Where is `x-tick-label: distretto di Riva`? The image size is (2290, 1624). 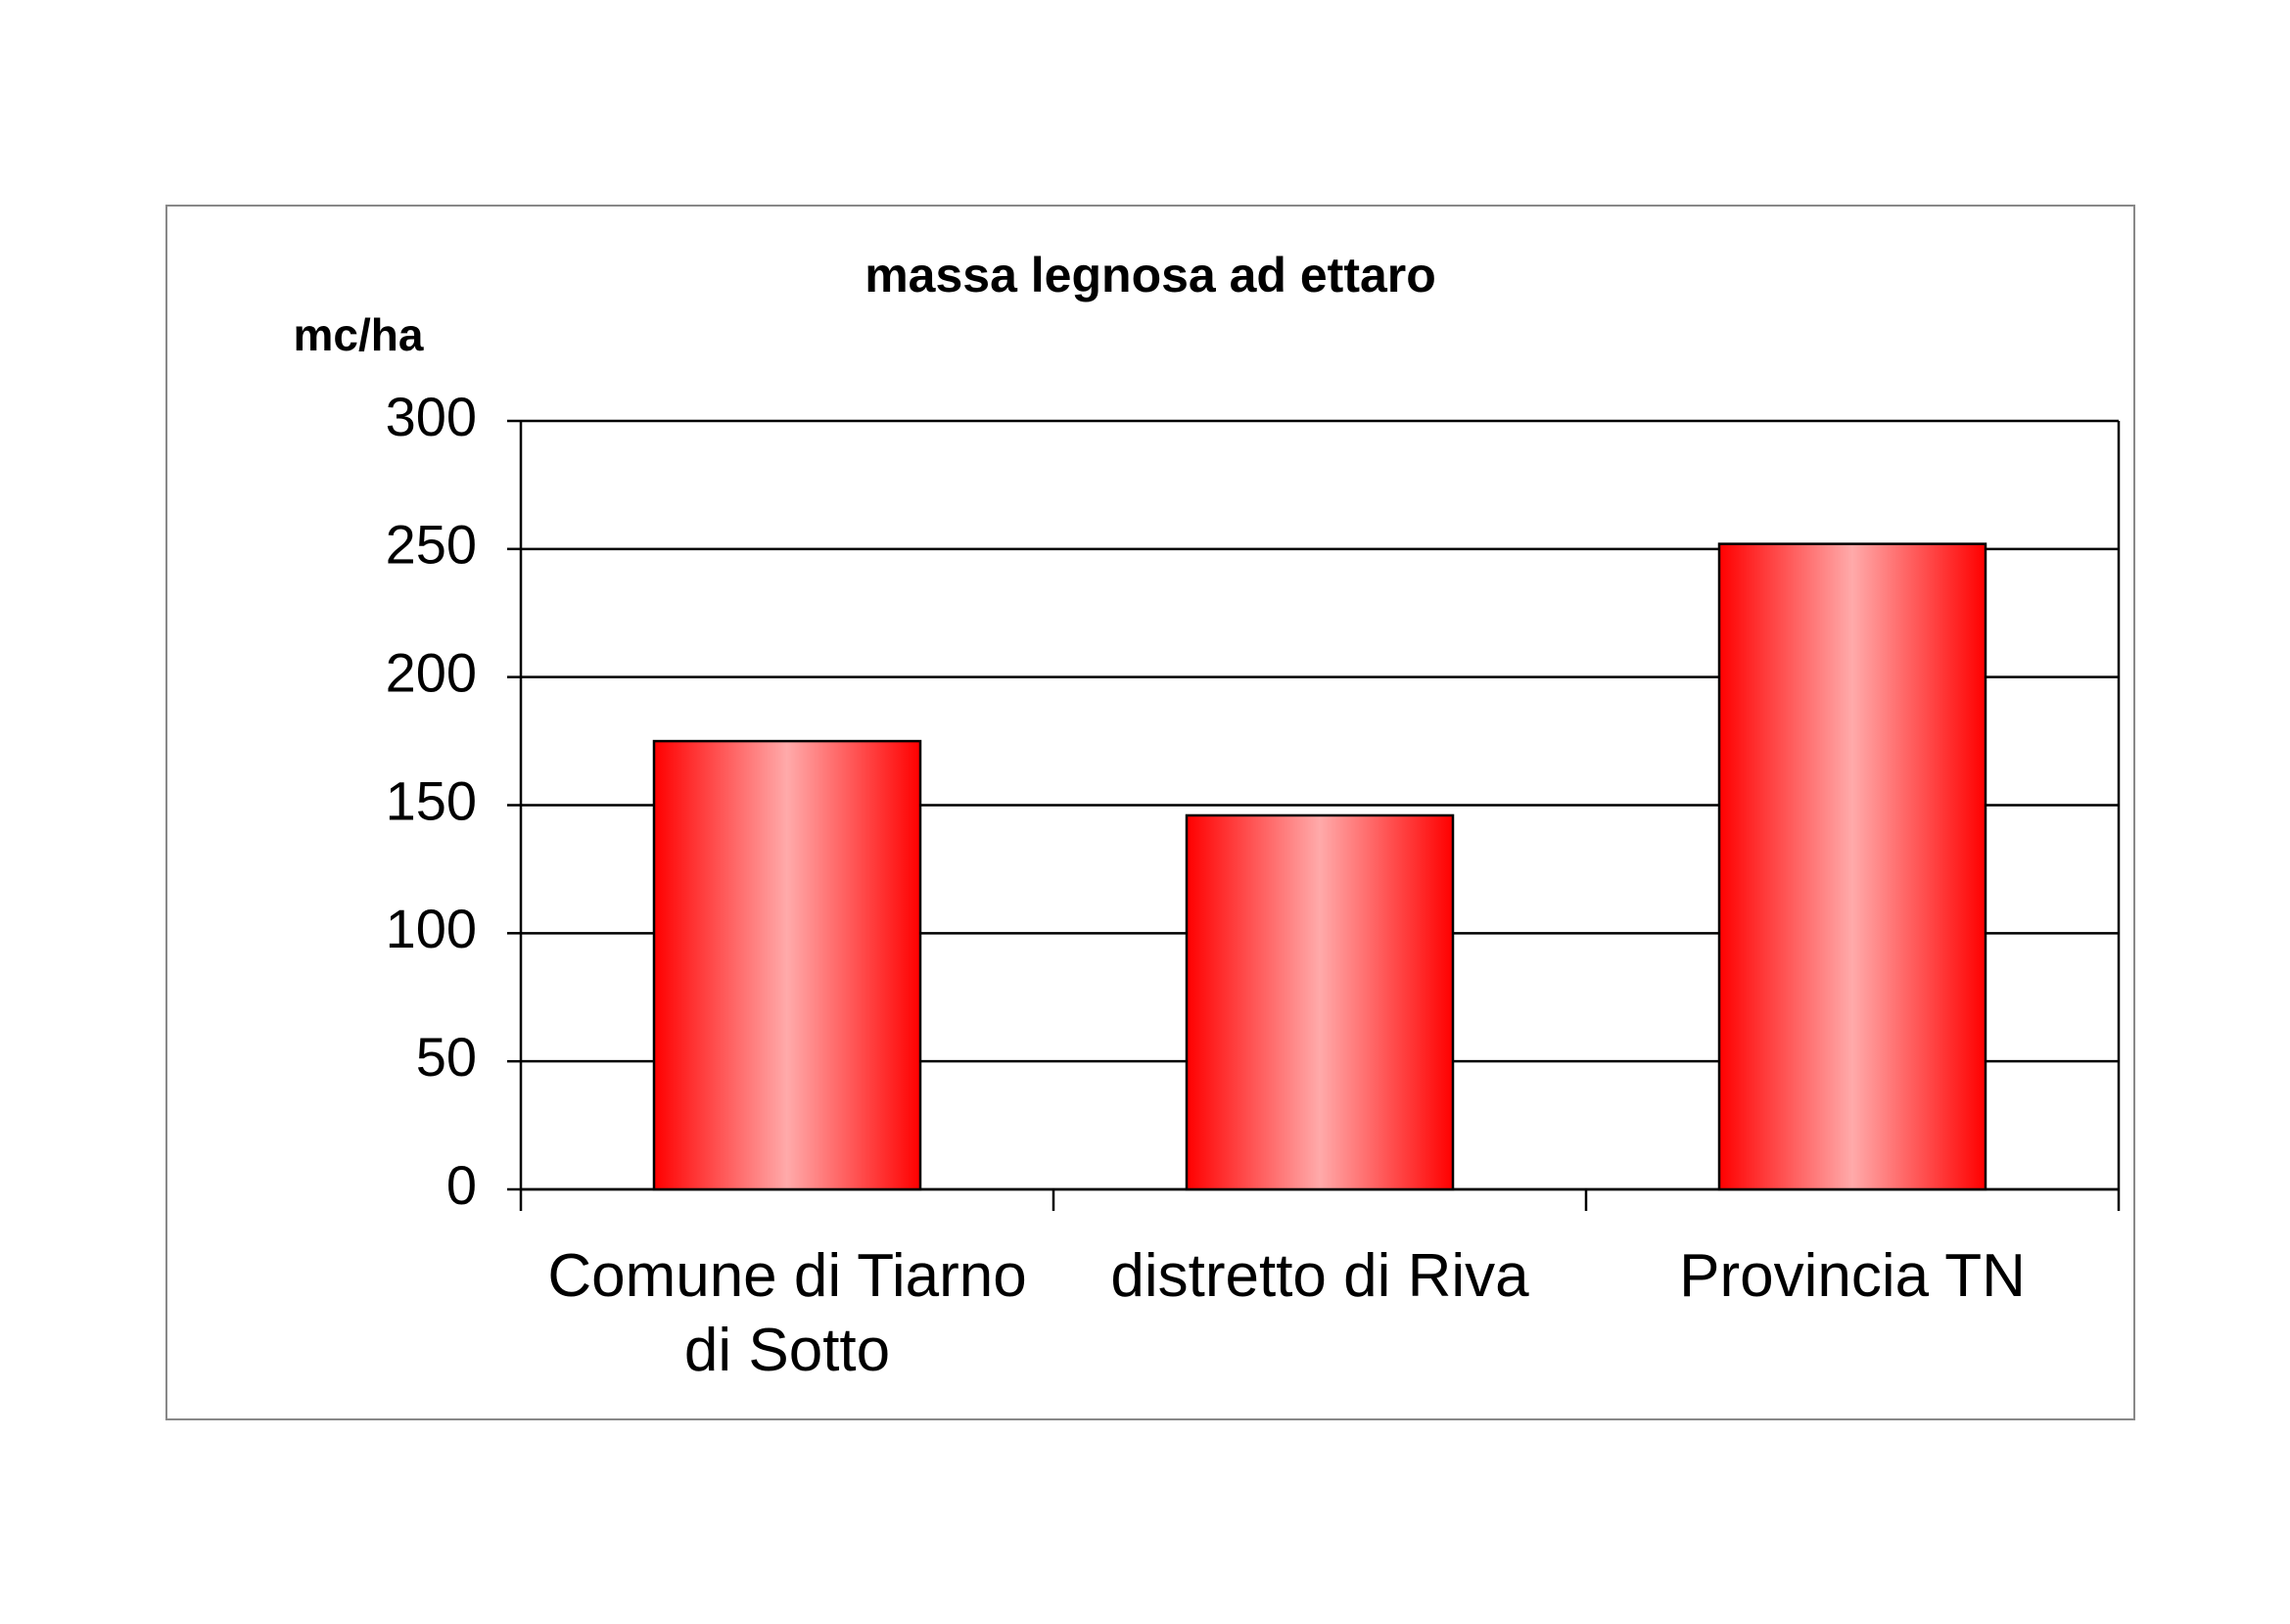 x-tick-label: distretto di Riva is located at coordinates (1319, 1276).